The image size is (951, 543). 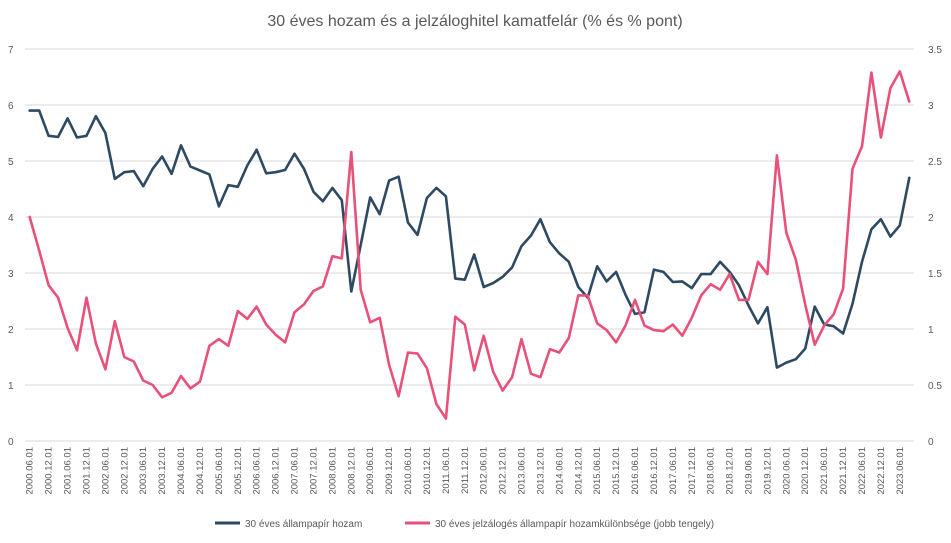 I want to click on y2-tick-label: 0.5, so click(x=935, y=386).